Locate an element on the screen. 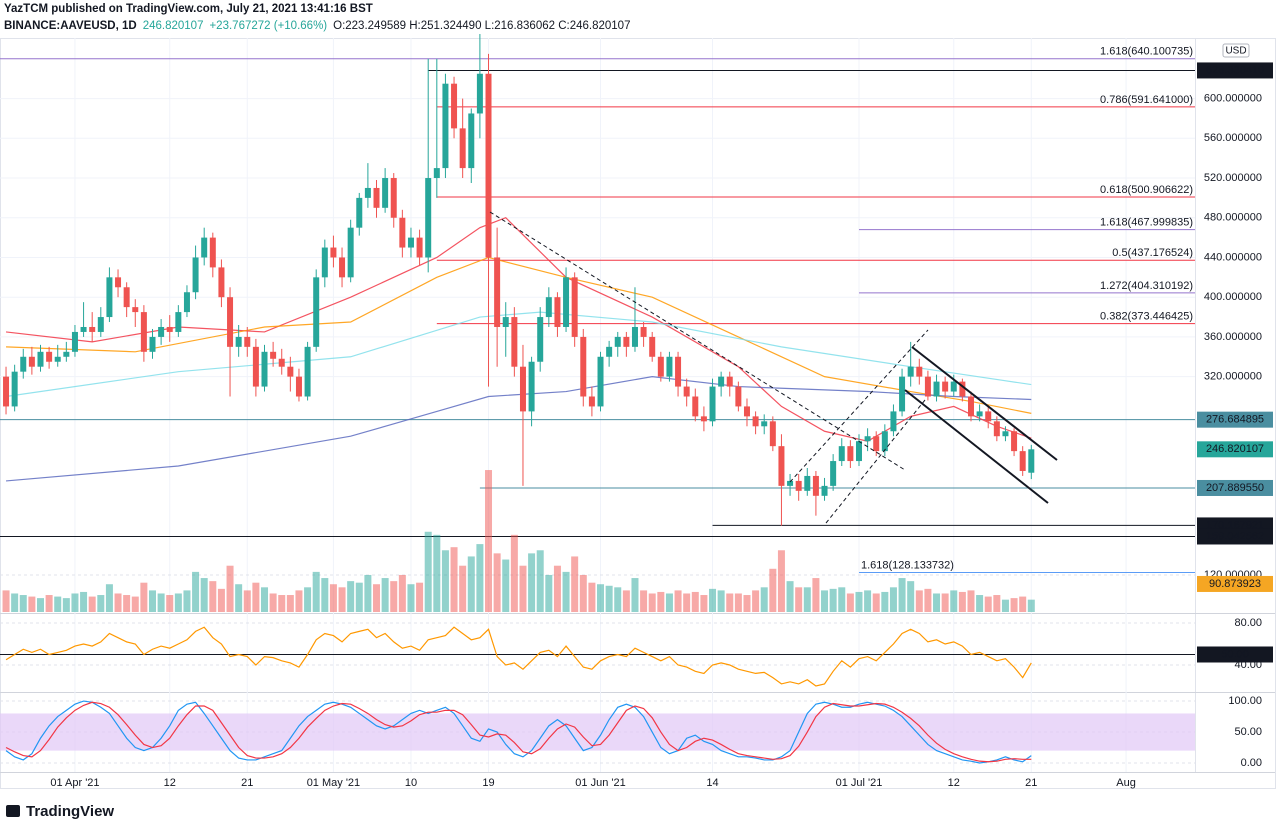  y-tick-label: 0.00 is located at coordinates (1251, 763).